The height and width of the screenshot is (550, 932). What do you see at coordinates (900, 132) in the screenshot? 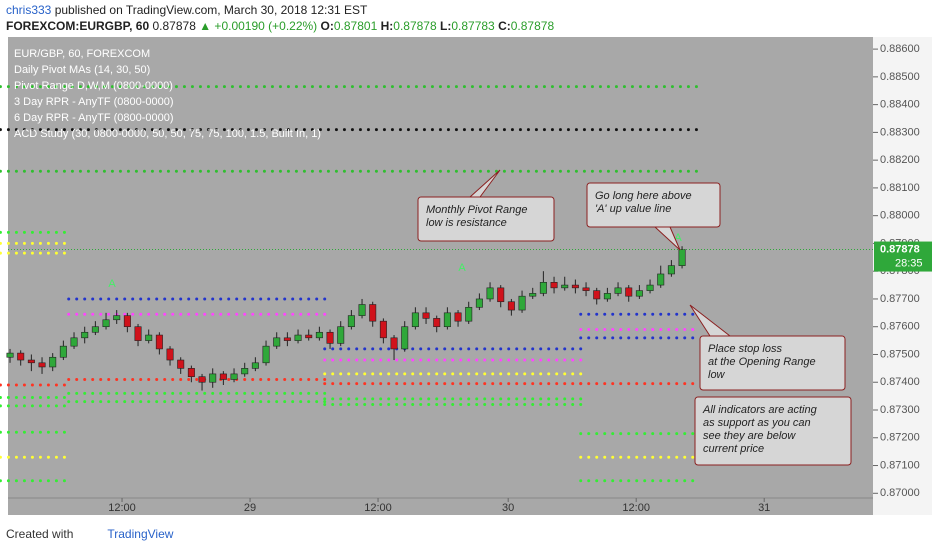
I see `y-tick-label: 0.88300` at bounding box center [900, 132].